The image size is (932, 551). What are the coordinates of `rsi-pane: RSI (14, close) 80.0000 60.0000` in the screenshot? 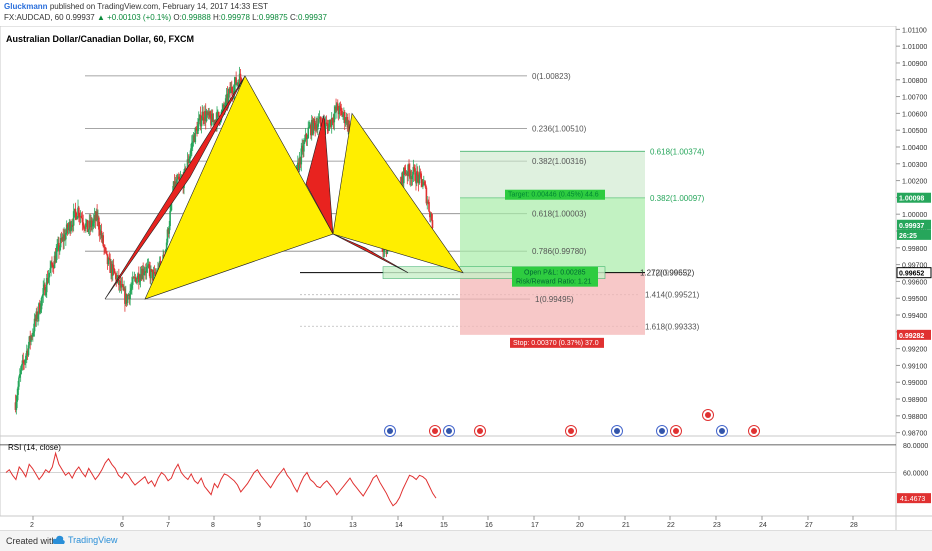 It's located at (464, 475).